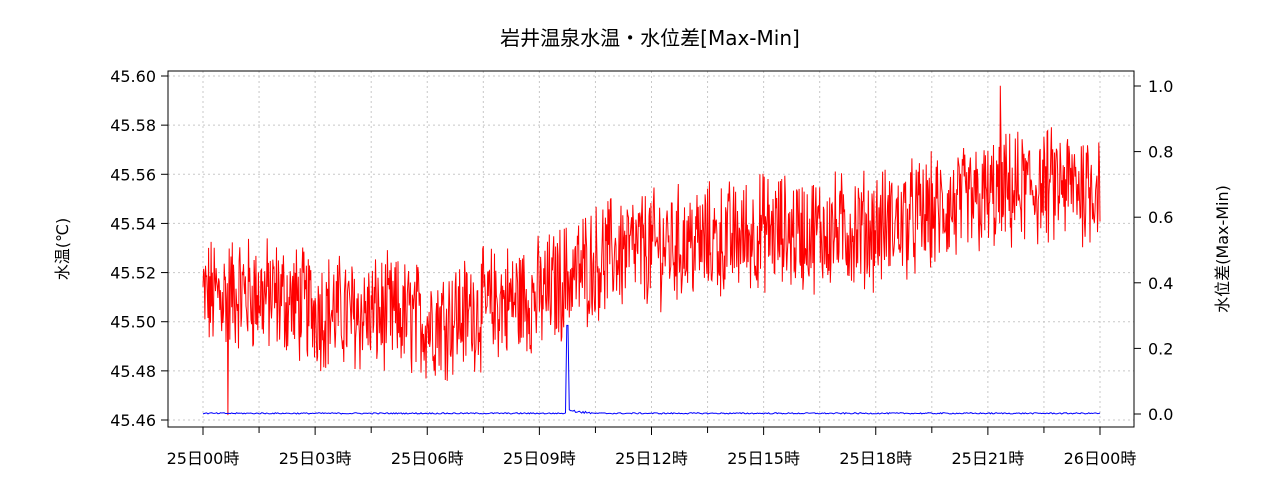 The height and width of the screenshot is (500, 1280). What do you see at coordinates (988, 458) in the screenshot?
I see `x-tick-label: 25日21時` at bounding box center [988, 458].